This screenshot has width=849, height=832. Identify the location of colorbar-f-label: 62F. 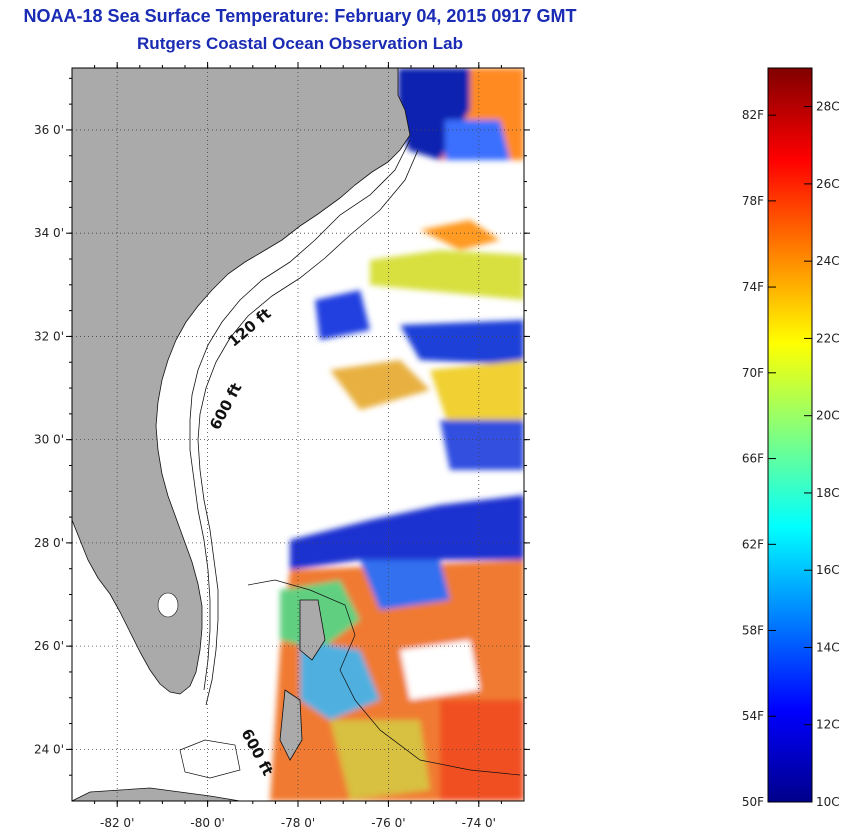
(753, 544).